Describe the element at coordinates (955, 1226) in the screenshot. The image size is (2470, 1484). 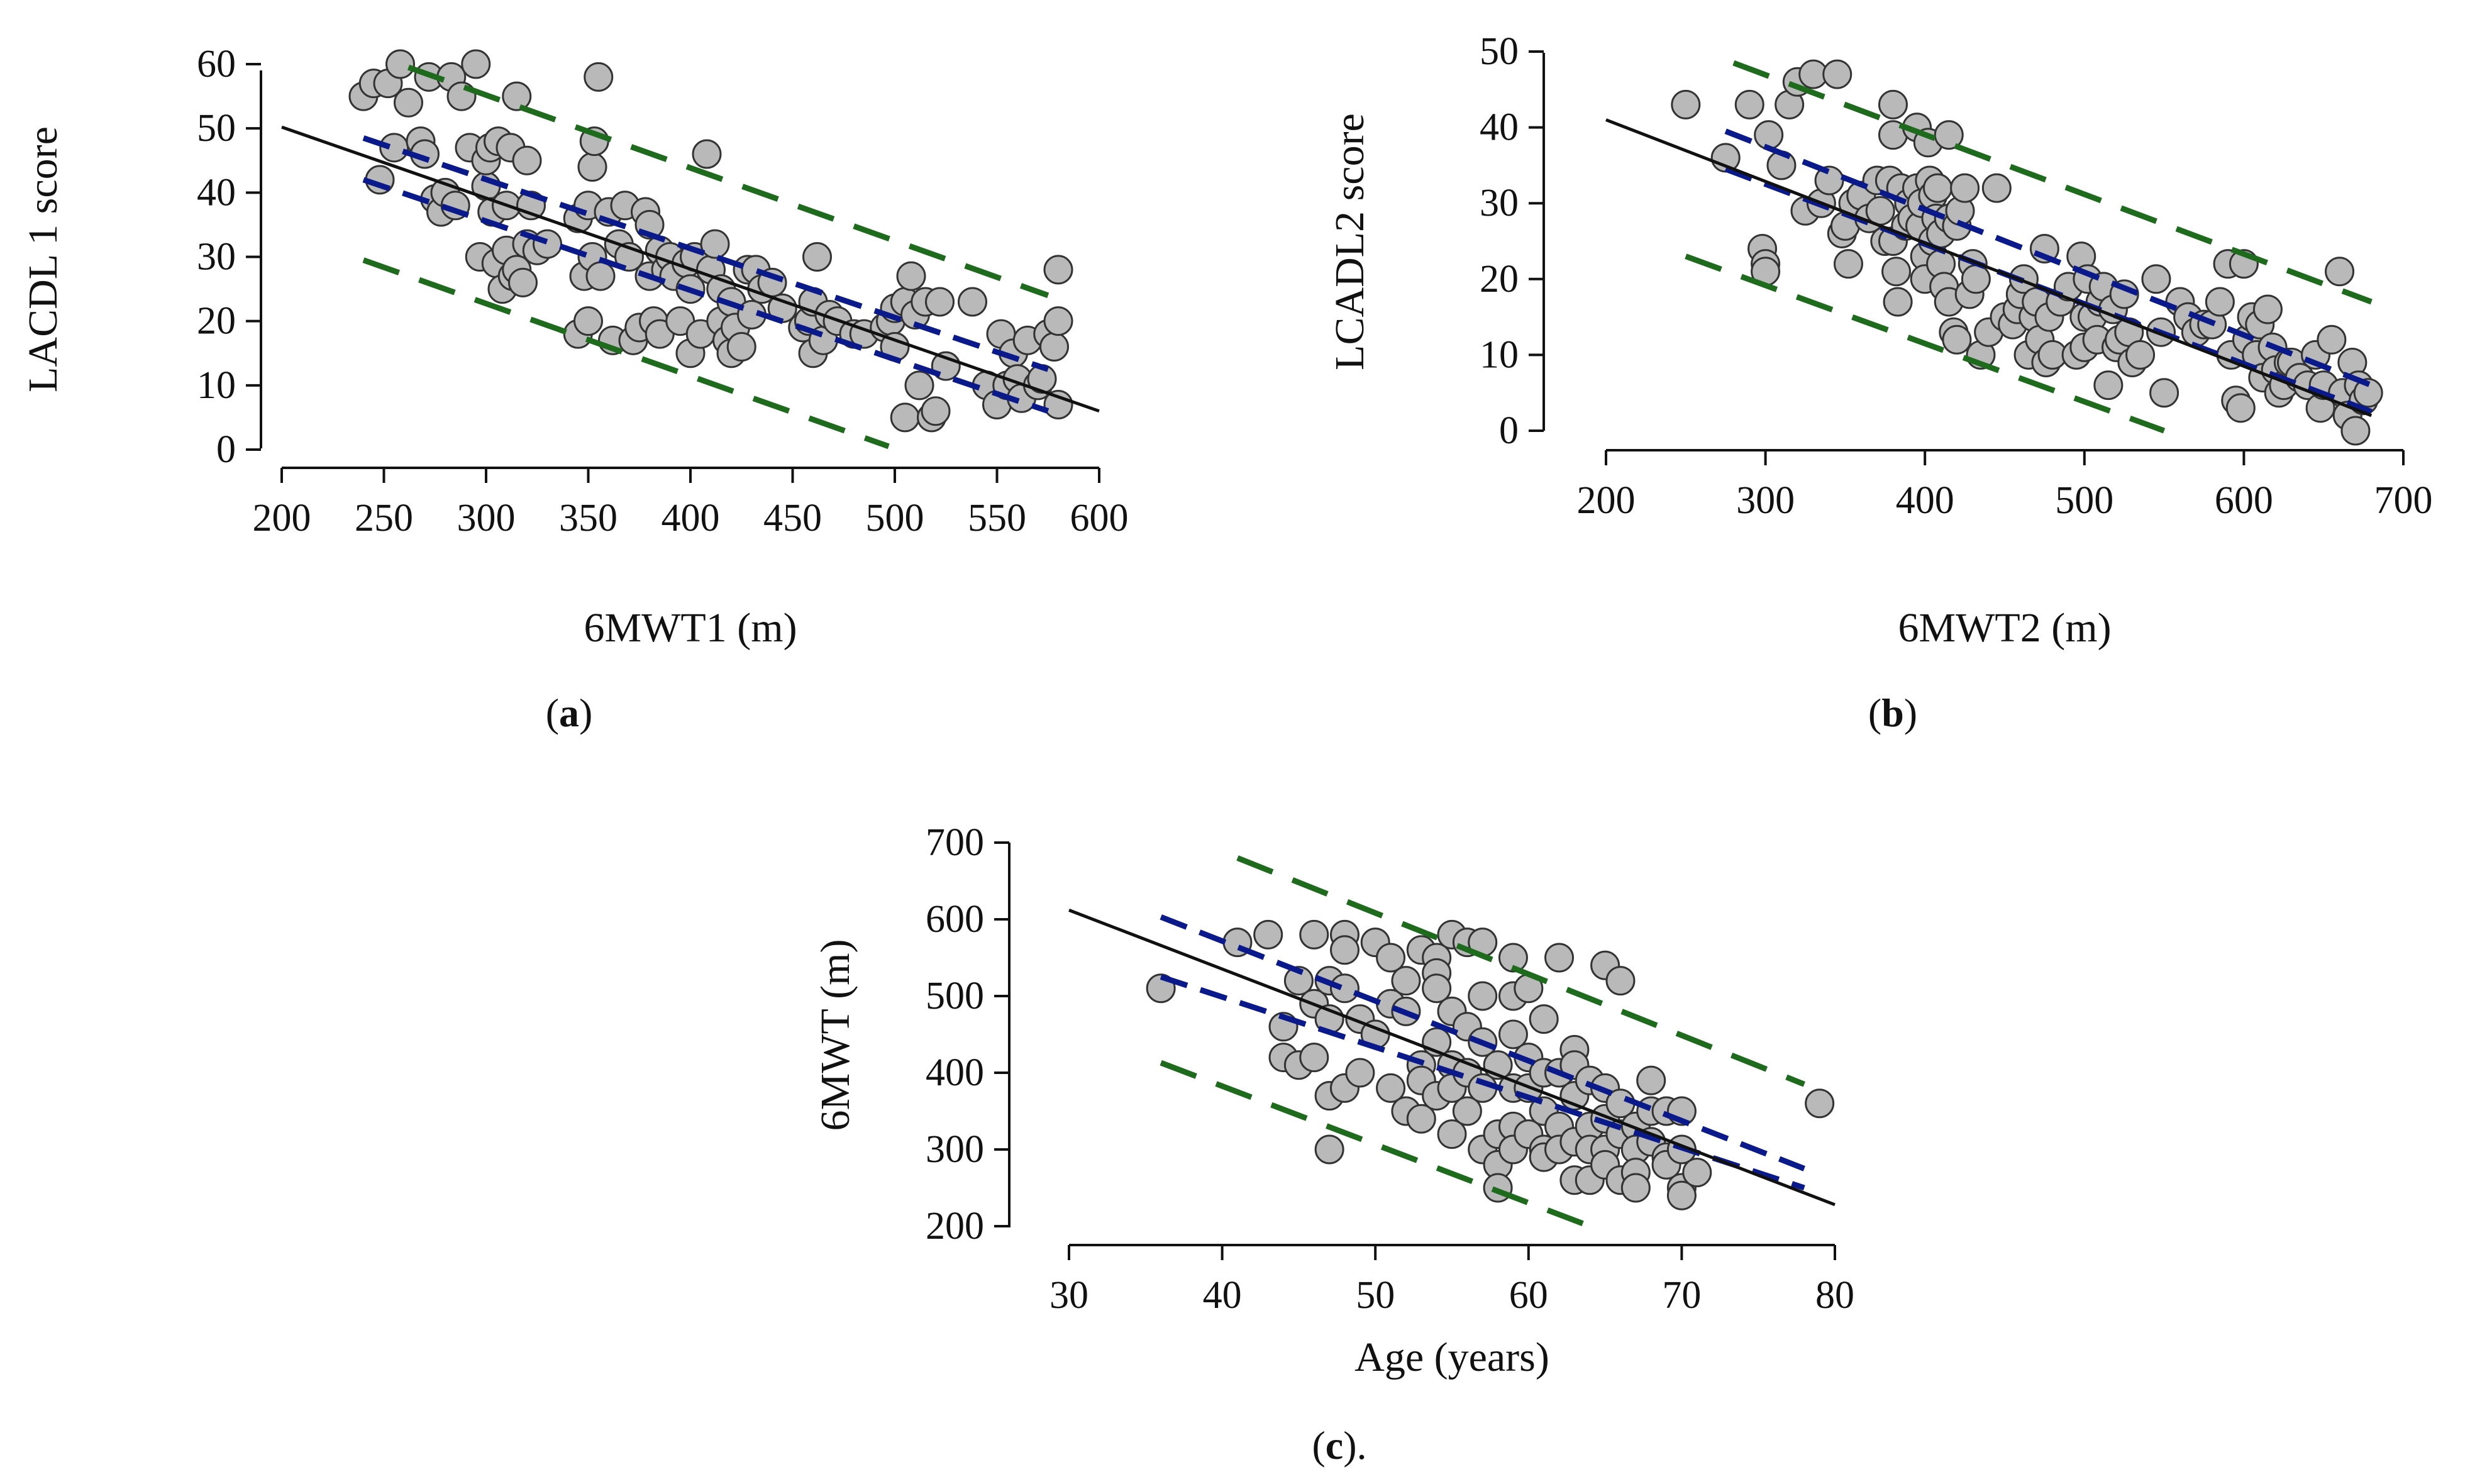
I see `c-y-tick-label: 200` at that location.